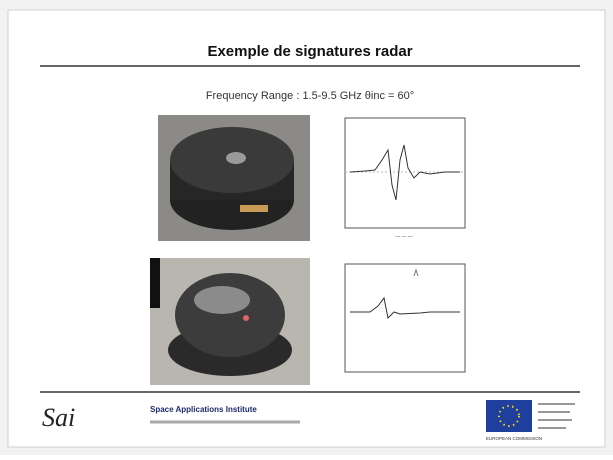 This screenshot has width=613, height=460. Describe the element at coordinates (203, 409) in the screenshot. I see `institute-name: Space Applications Institute` at that location.